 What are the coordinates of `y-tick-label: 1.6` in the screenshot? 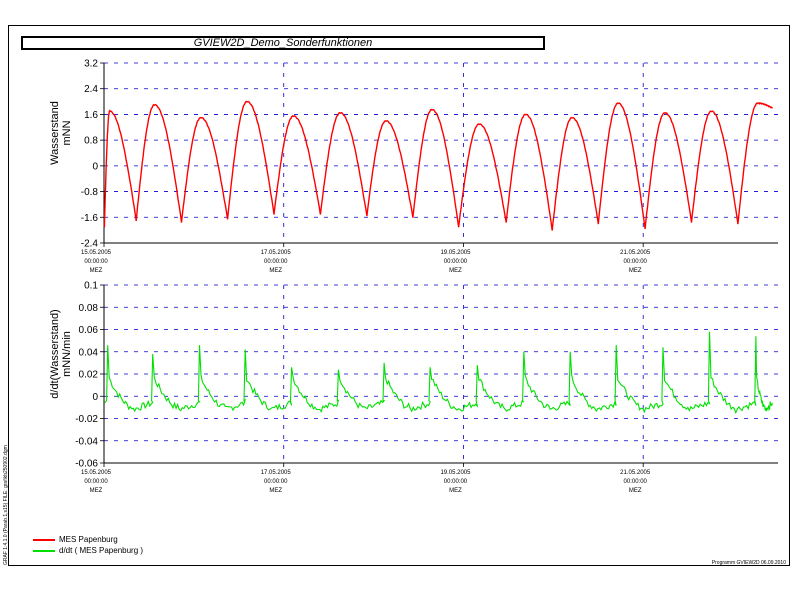 It's located at (91, 115).